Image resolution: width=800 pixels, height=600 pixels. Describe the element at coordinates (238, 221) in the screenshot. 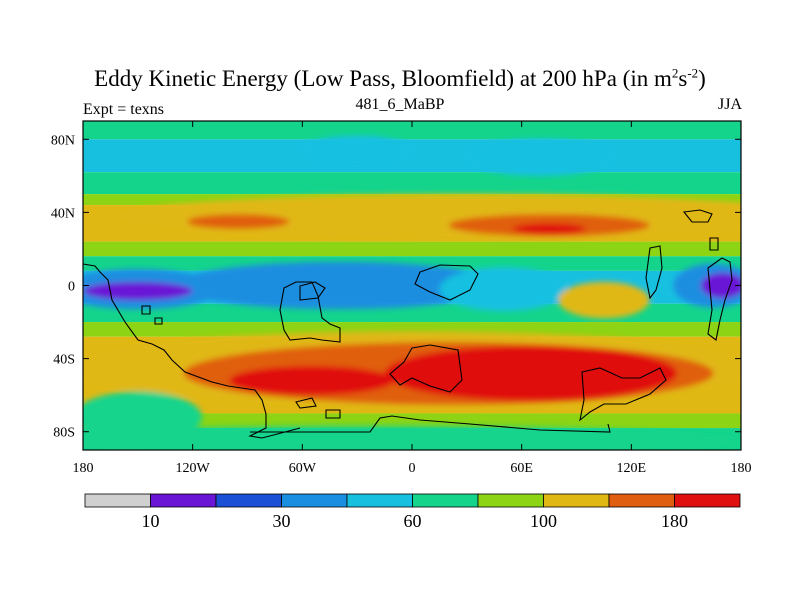

I see `field-blob-north-pacific-jet` at that location.